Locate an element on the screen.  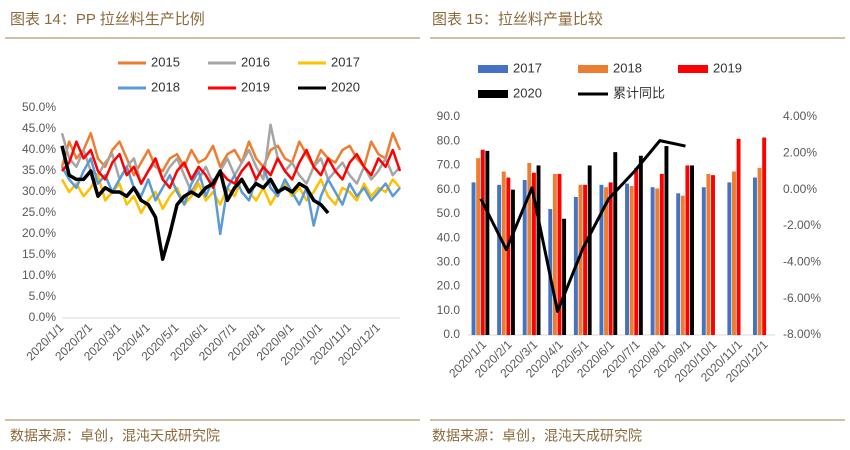
y-tick-label: 40.0% is located at coordinates (39, 149).